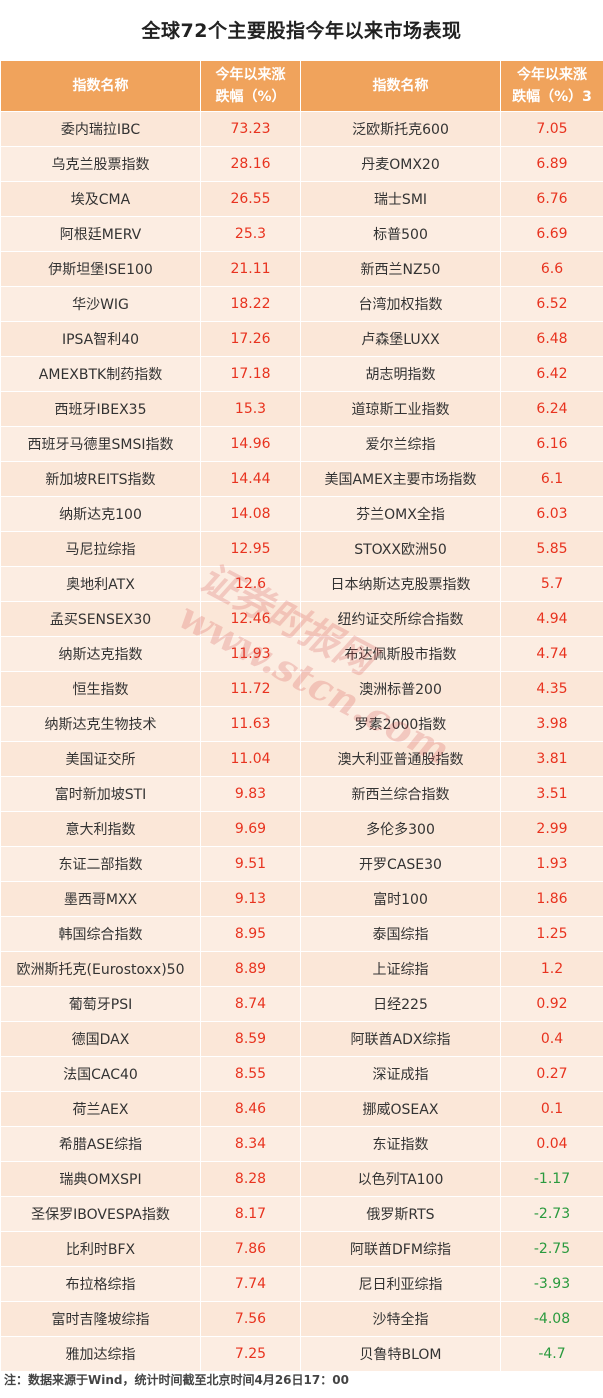 Image resolution: width=603 pixels, height=1398 pixels. I want to click on table-header-row: 指数名称 今年以来涨 跌幅（%） 指数名称 今年以来涨 跌幅（%）3, so click(301, 86).